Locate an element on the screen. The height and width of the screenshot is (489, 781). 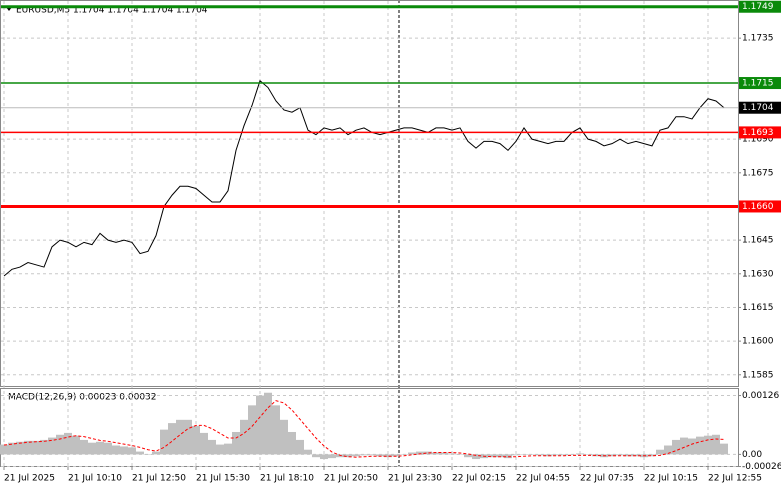
x-tick-label: 21 Jul 12:50 is located at coordinates (159, 479).